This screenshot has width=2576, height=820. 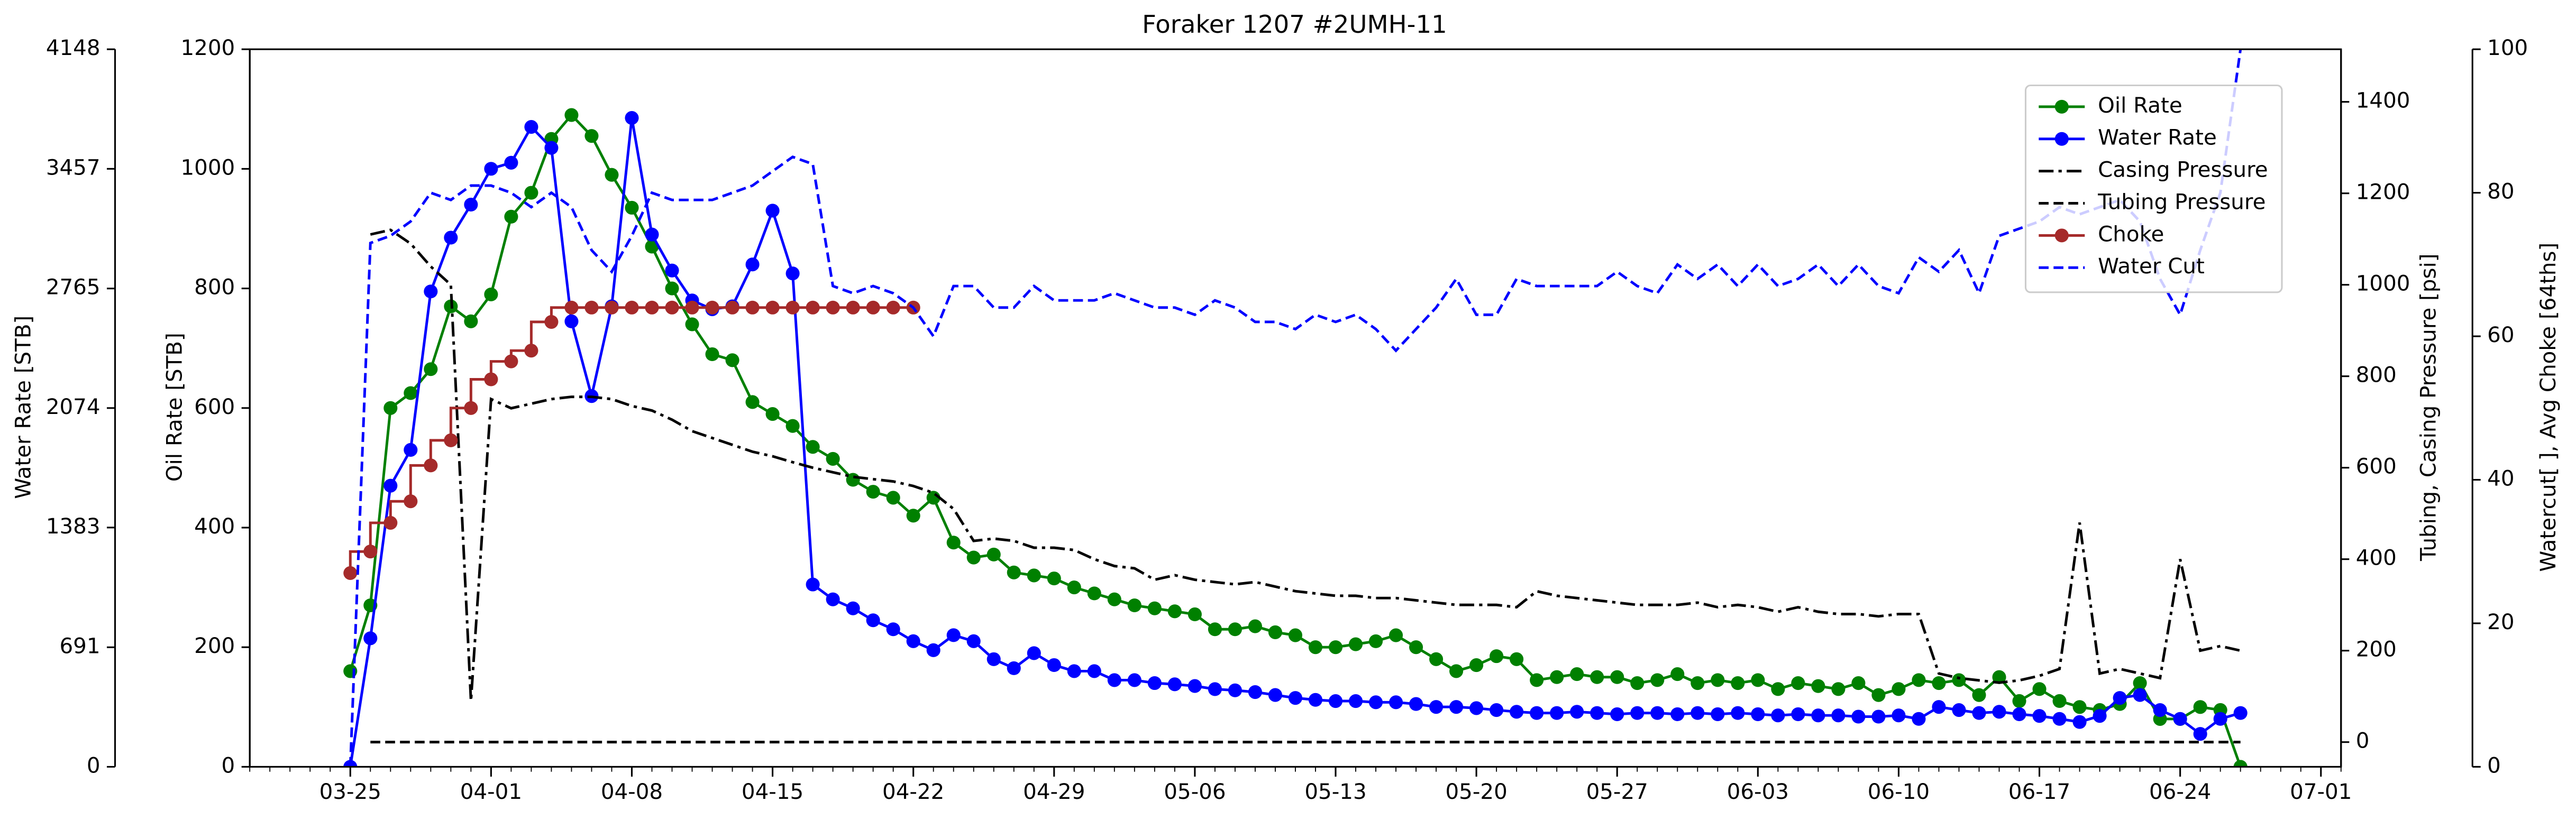 What do you see at coordinates (2383, 100) in the screenshot?
I see `y-tick-label: 1400` at bounding box center [2383, 100].